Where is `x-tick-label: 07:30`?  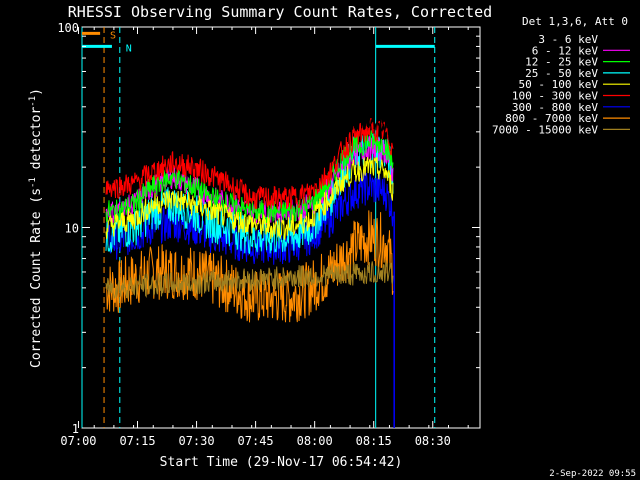
x-tick-label: 07:30 is located at coordinates (196, 441).